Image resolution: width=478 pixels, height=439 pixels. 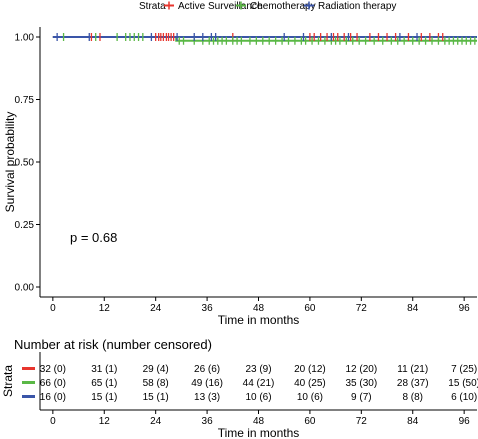 I want to click on risk-cell: 35 (30), so click(x=361, y=383).